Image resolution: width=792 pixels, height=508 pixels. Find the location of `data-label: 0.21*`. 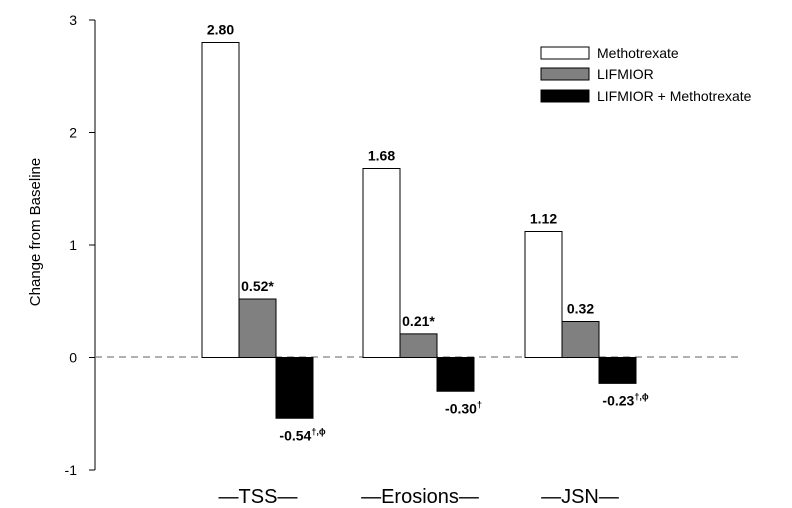

data-label: 0.21* is located at coordinates (418, 321).